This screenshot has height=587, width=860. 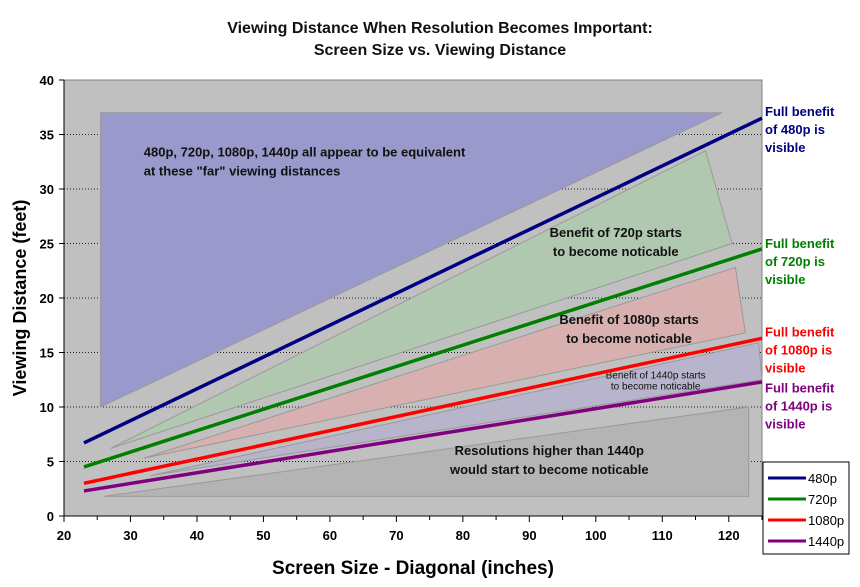 What do you see at coordinates (826, 520) in the screenshot?
I see `legend-label: 1080p` at bounding box center [826, 520].